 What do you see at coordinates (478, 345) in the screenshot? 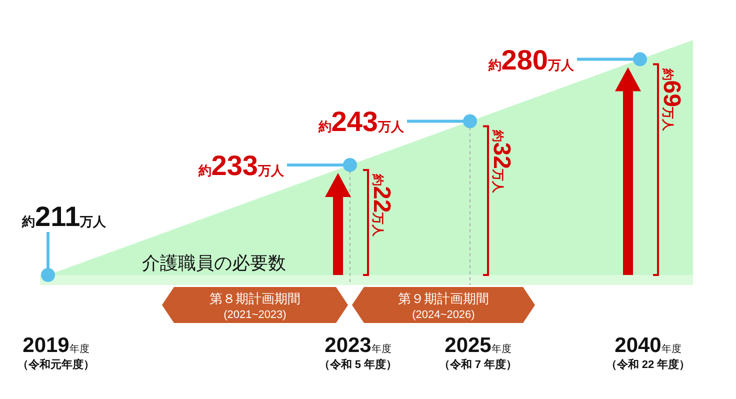
I see `category-label: 2025年度` at bounding box center [478, 345].